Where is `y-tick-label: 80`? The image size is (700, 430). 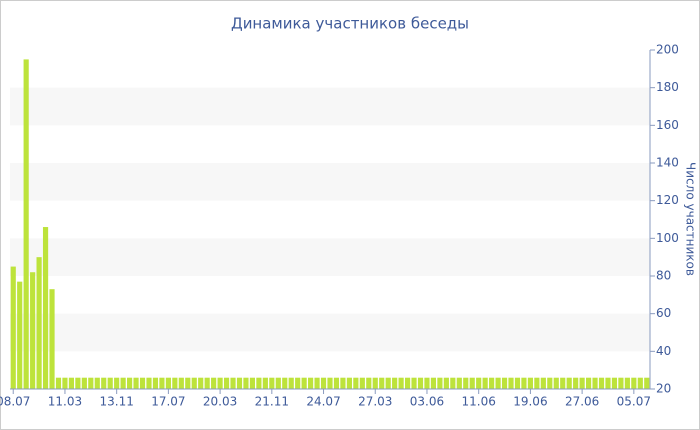
y-tick-label: 80 is located at coordinates (663, 276).